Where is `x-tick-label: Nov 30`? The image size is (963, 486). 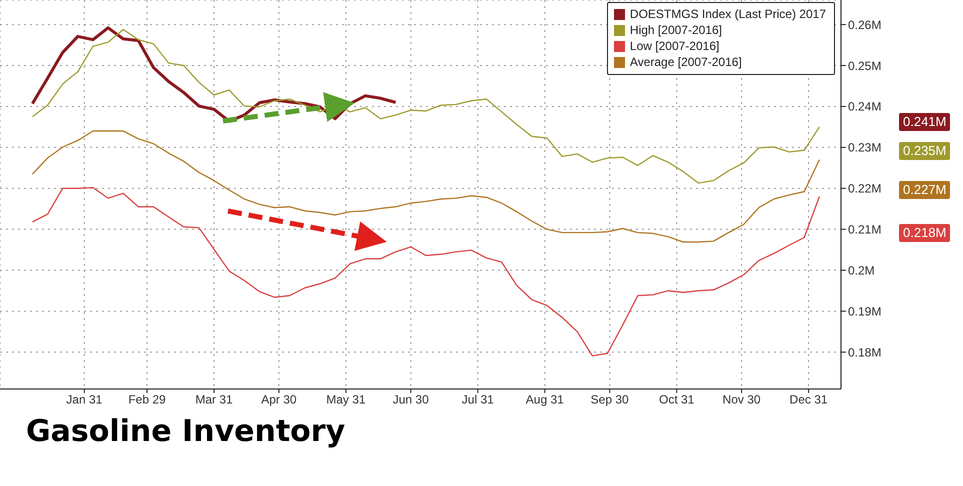 x-tick-label: Nov 30 is located at coordinates (741, 399).